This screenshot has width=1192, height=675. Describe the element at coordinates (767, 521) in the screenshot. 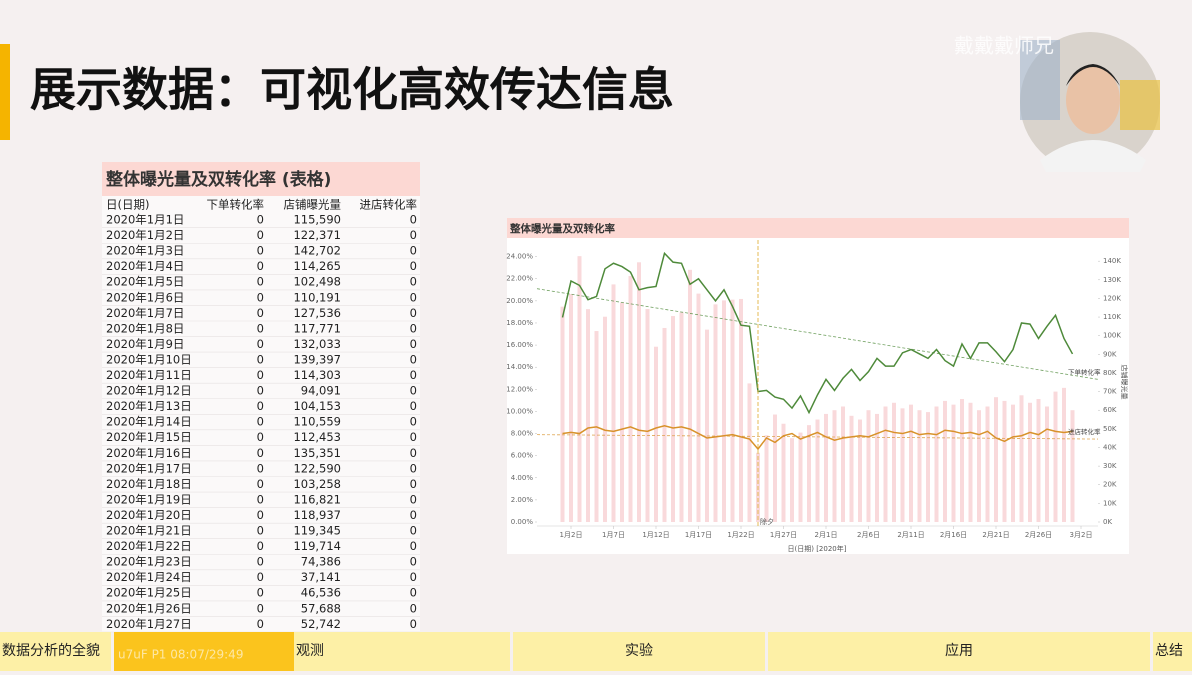

I see `annotation: 除夕` at that location.